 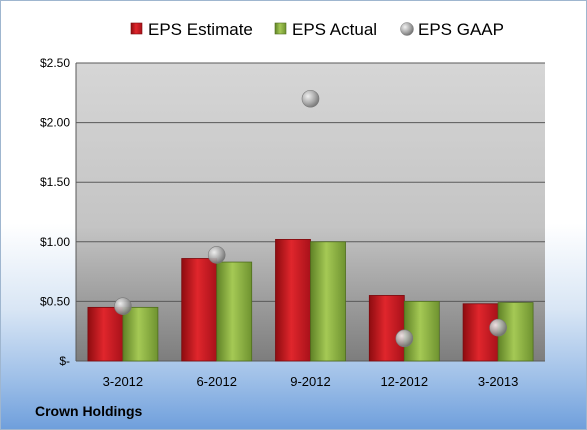 I want to click on y-tick-label: $1.50, so click(x=55, y=182).